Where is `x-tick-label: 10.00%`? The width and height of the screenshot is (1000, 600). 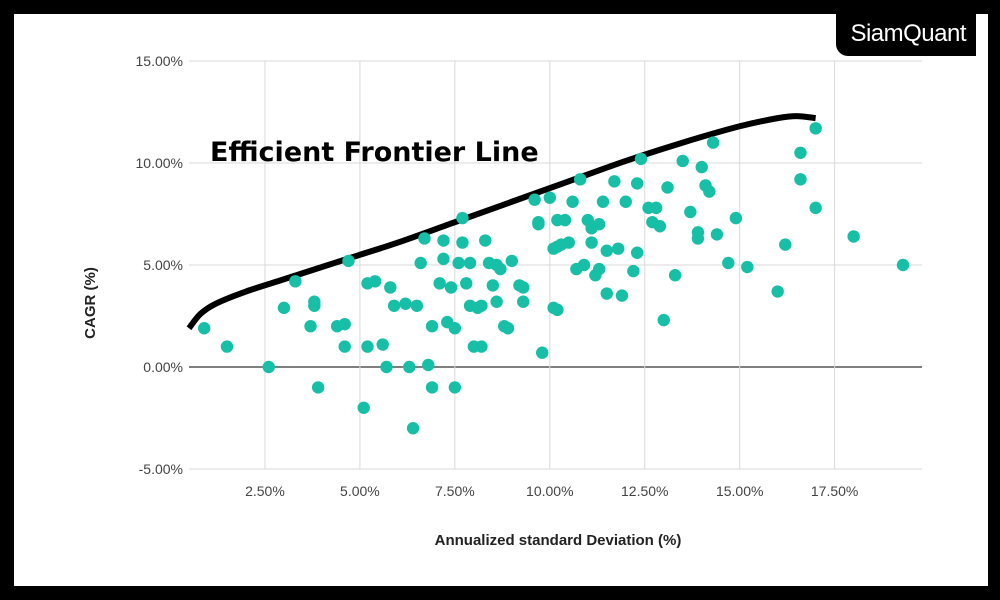
x-tick-label: 10.00% is located at coordinates (549, 491).